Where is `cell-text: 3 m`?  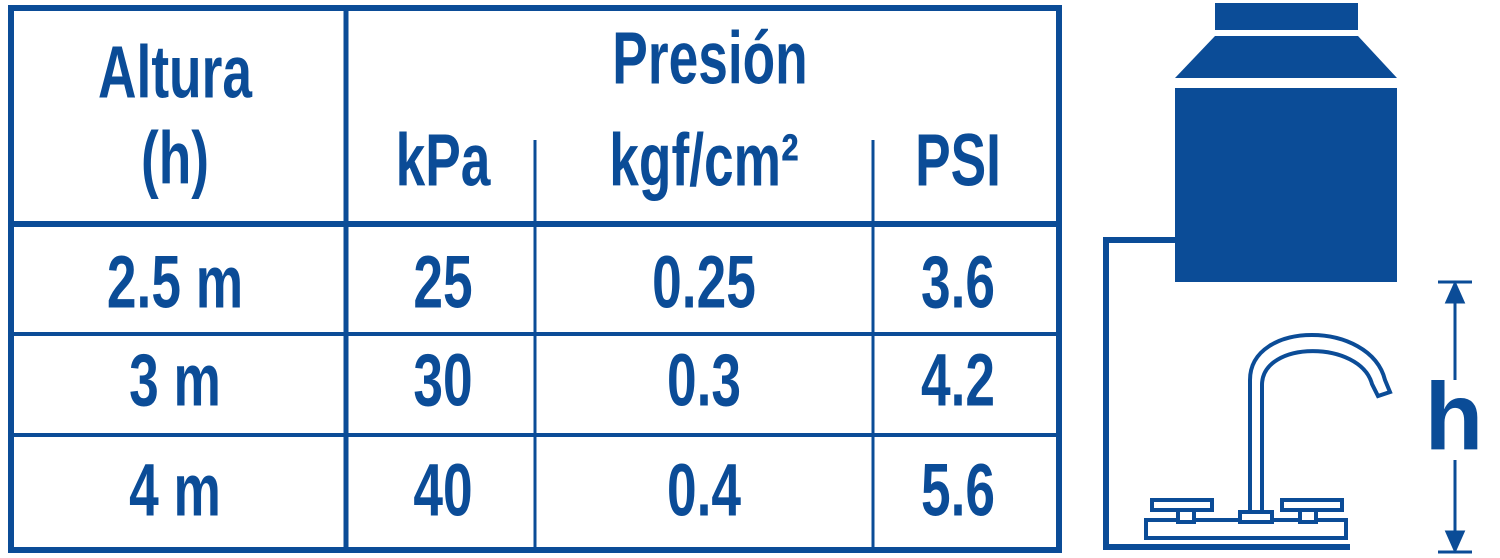
cell-text: 3 m is located at coordinates (175, 380).